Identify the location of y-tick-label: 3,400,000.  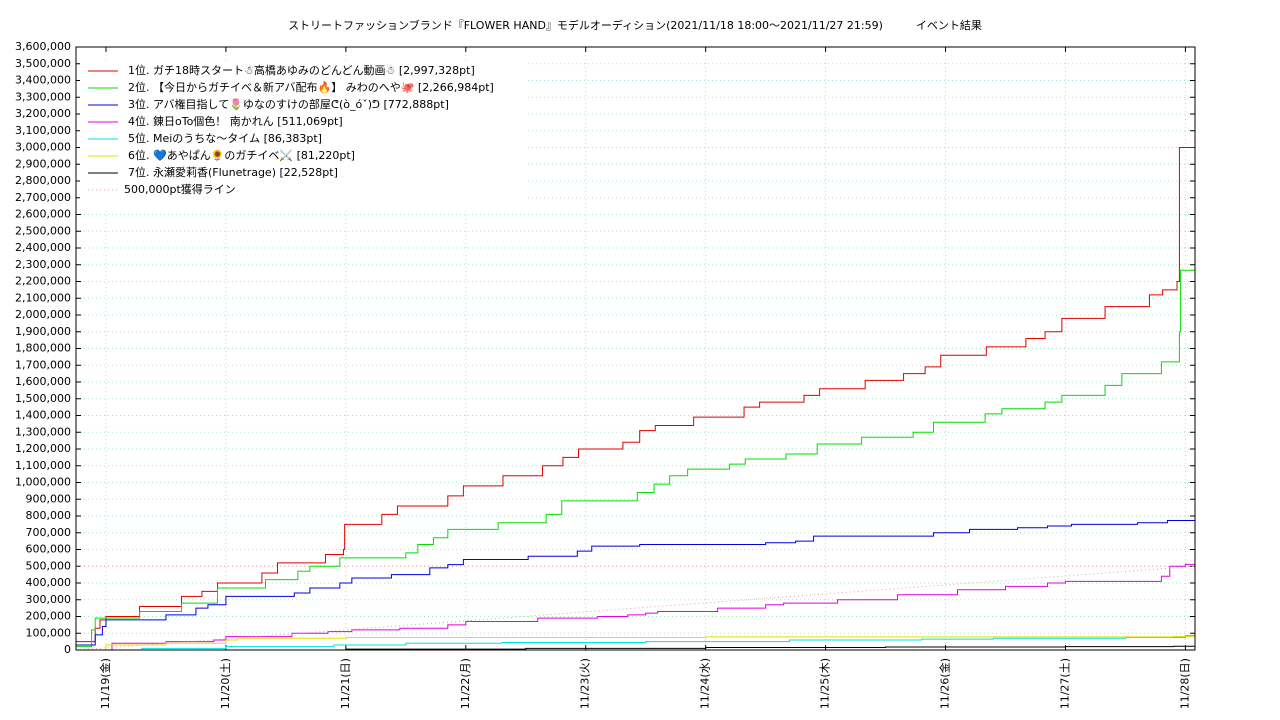
(43, 80).